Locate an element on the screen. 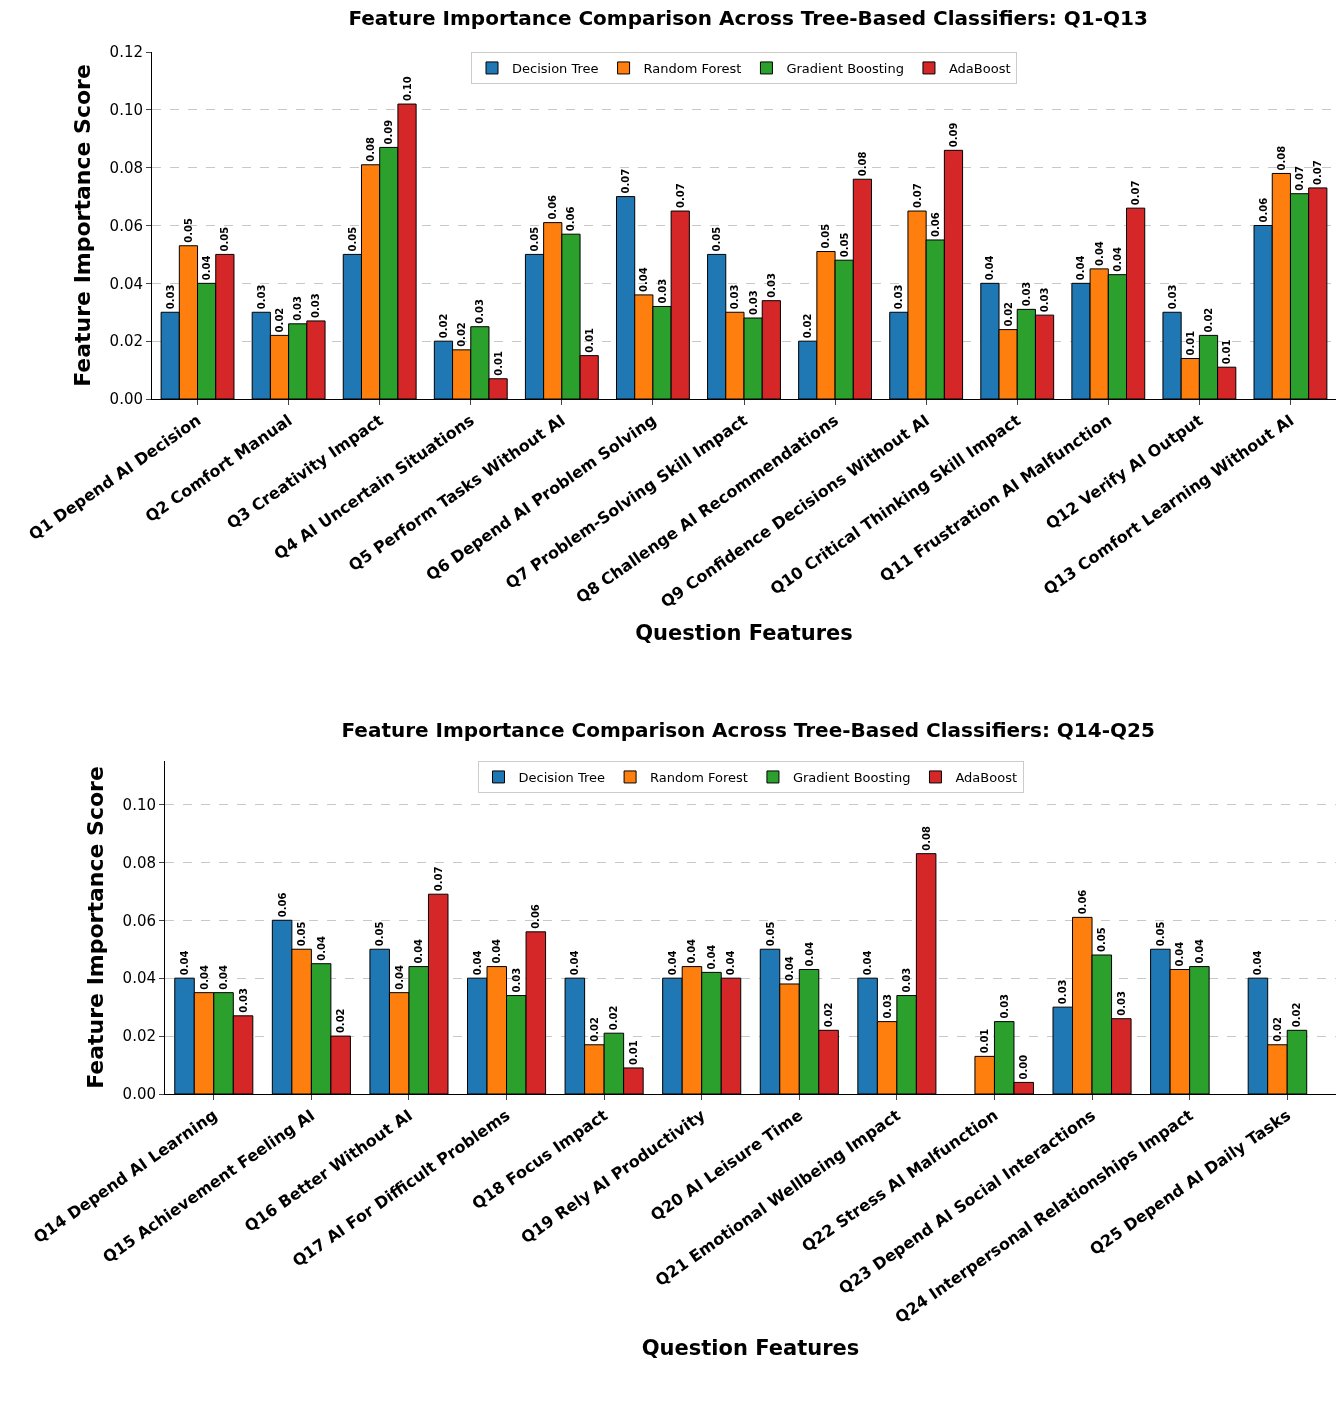 This screenshot has height=1421, width=1336. legend-label: Gradient Boosting is located at coordinates (851, 778).